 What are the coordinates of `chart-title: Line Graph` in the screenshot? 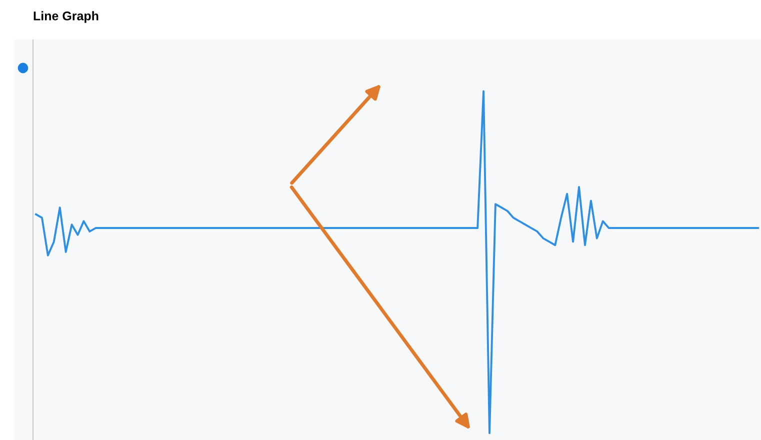 It's located at (66, 17).